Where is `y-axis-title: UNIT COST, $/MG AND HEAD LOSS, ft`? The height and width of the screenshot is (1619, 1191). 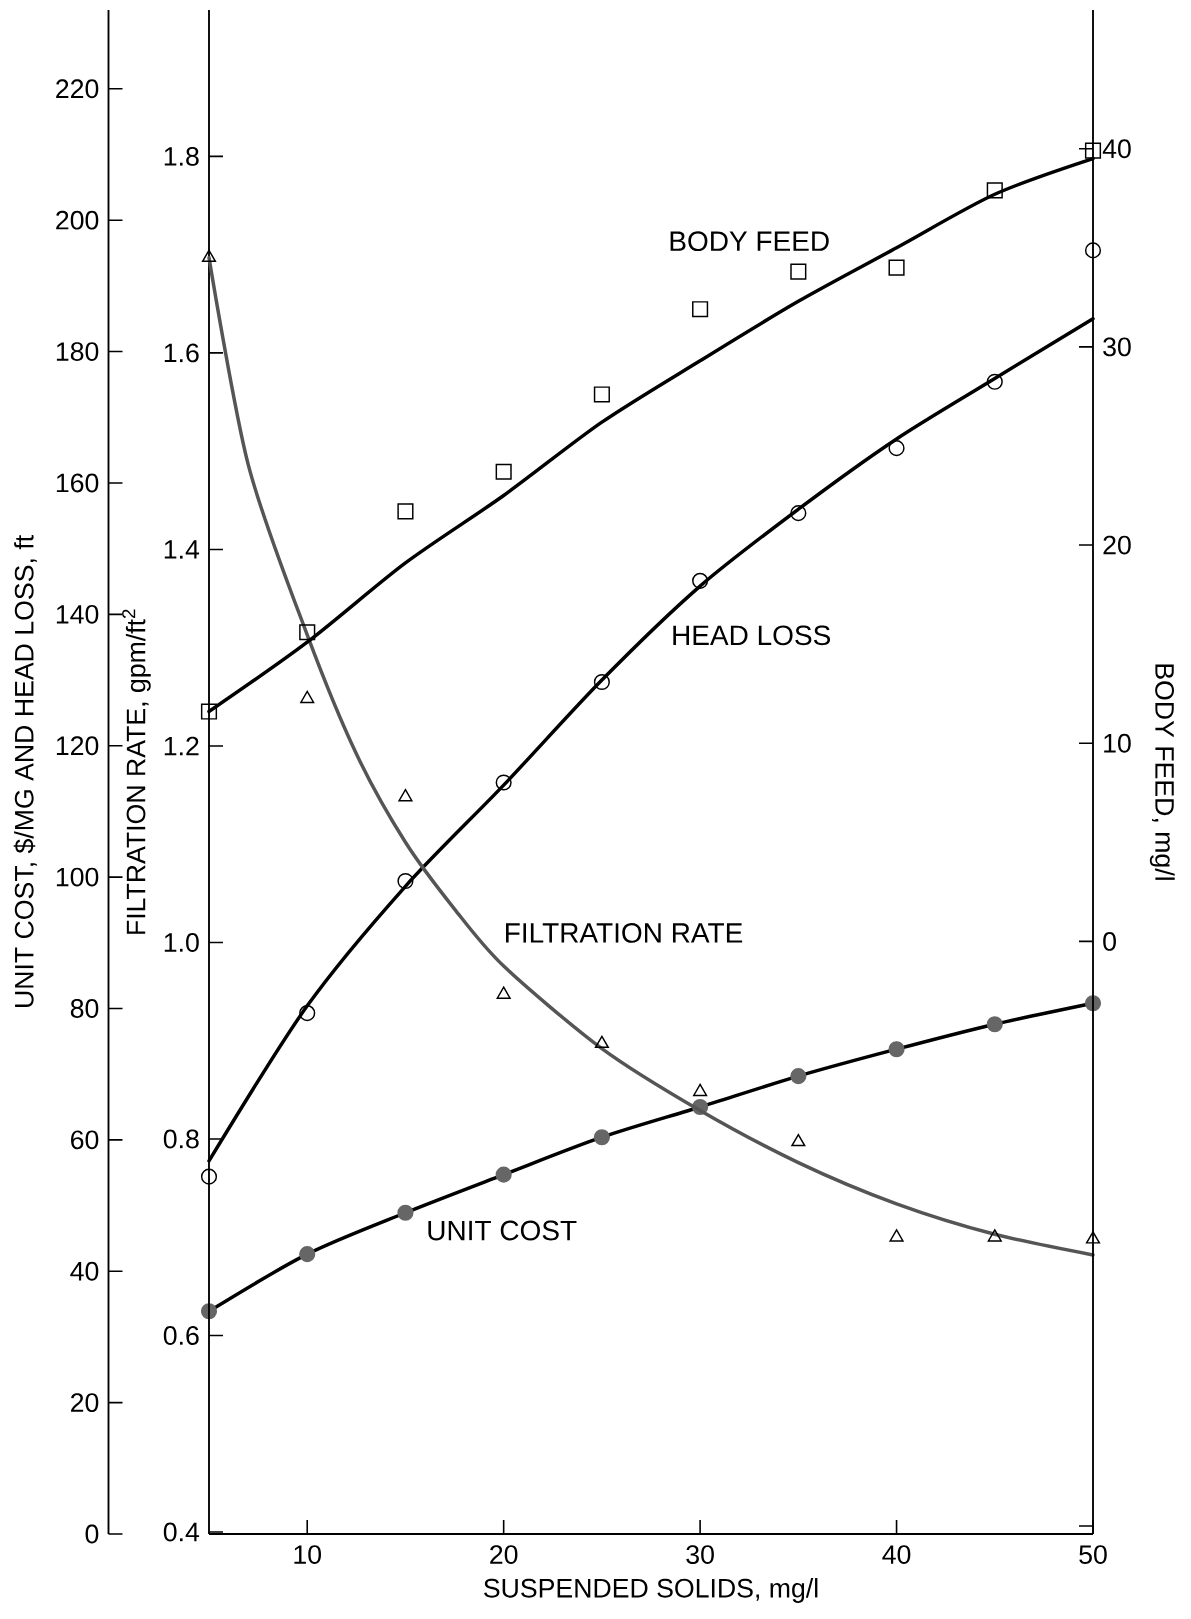
y-axis-title: UNIT COST, $/MG AND HEAD LOSS, ft is located at coordinates (25, 771).